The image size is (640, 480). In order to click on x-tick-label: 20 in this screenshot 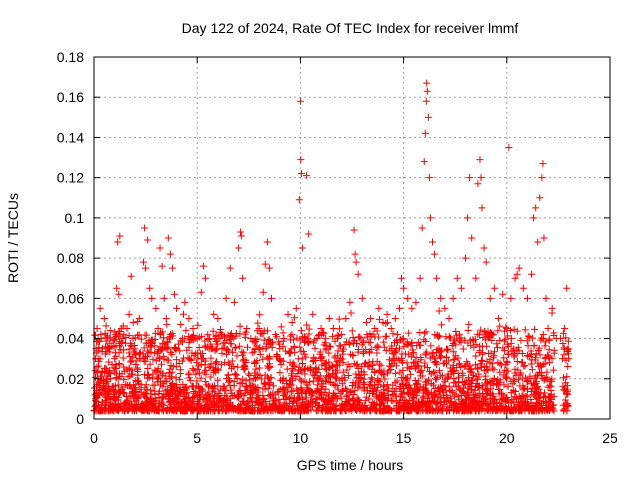, I will do `click(507, 438)`.